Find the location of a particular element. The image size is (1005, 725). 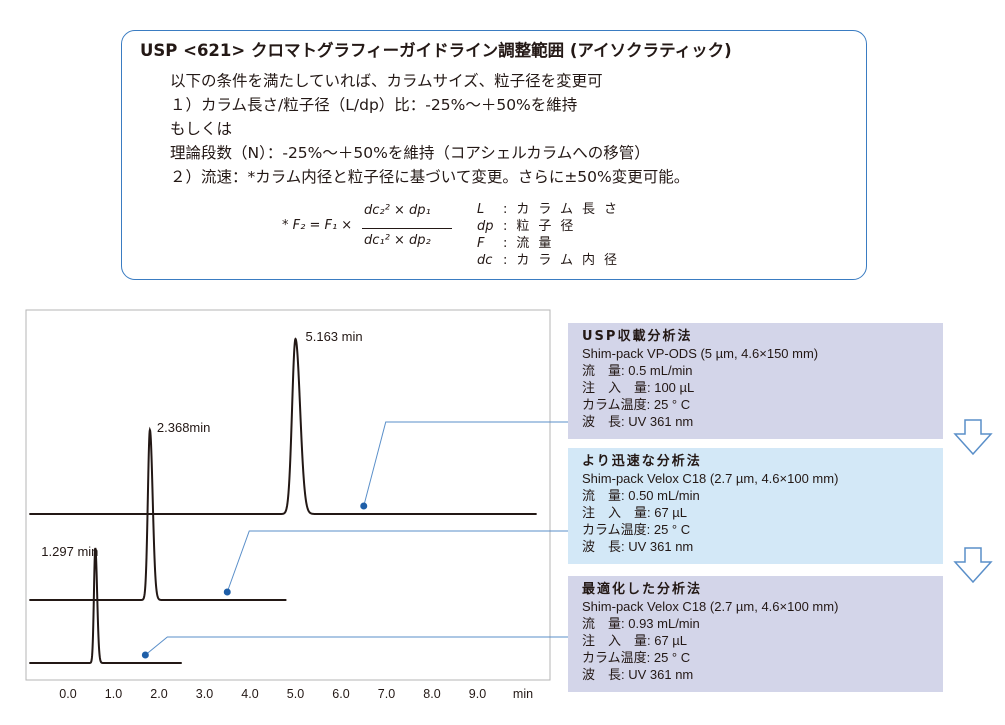

definition-row: L :カラム長さ is located at coordinates (551, 209).